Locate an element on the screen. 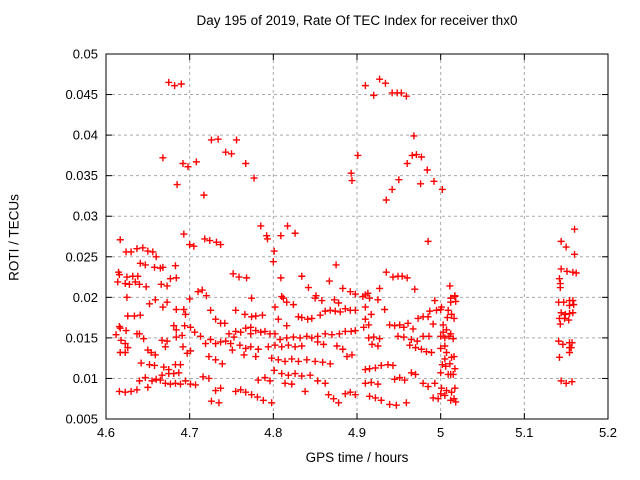 The height and width of the screenshot is (480, 640). y-tick-label: 0.03 is located at coordinates (85, 216).